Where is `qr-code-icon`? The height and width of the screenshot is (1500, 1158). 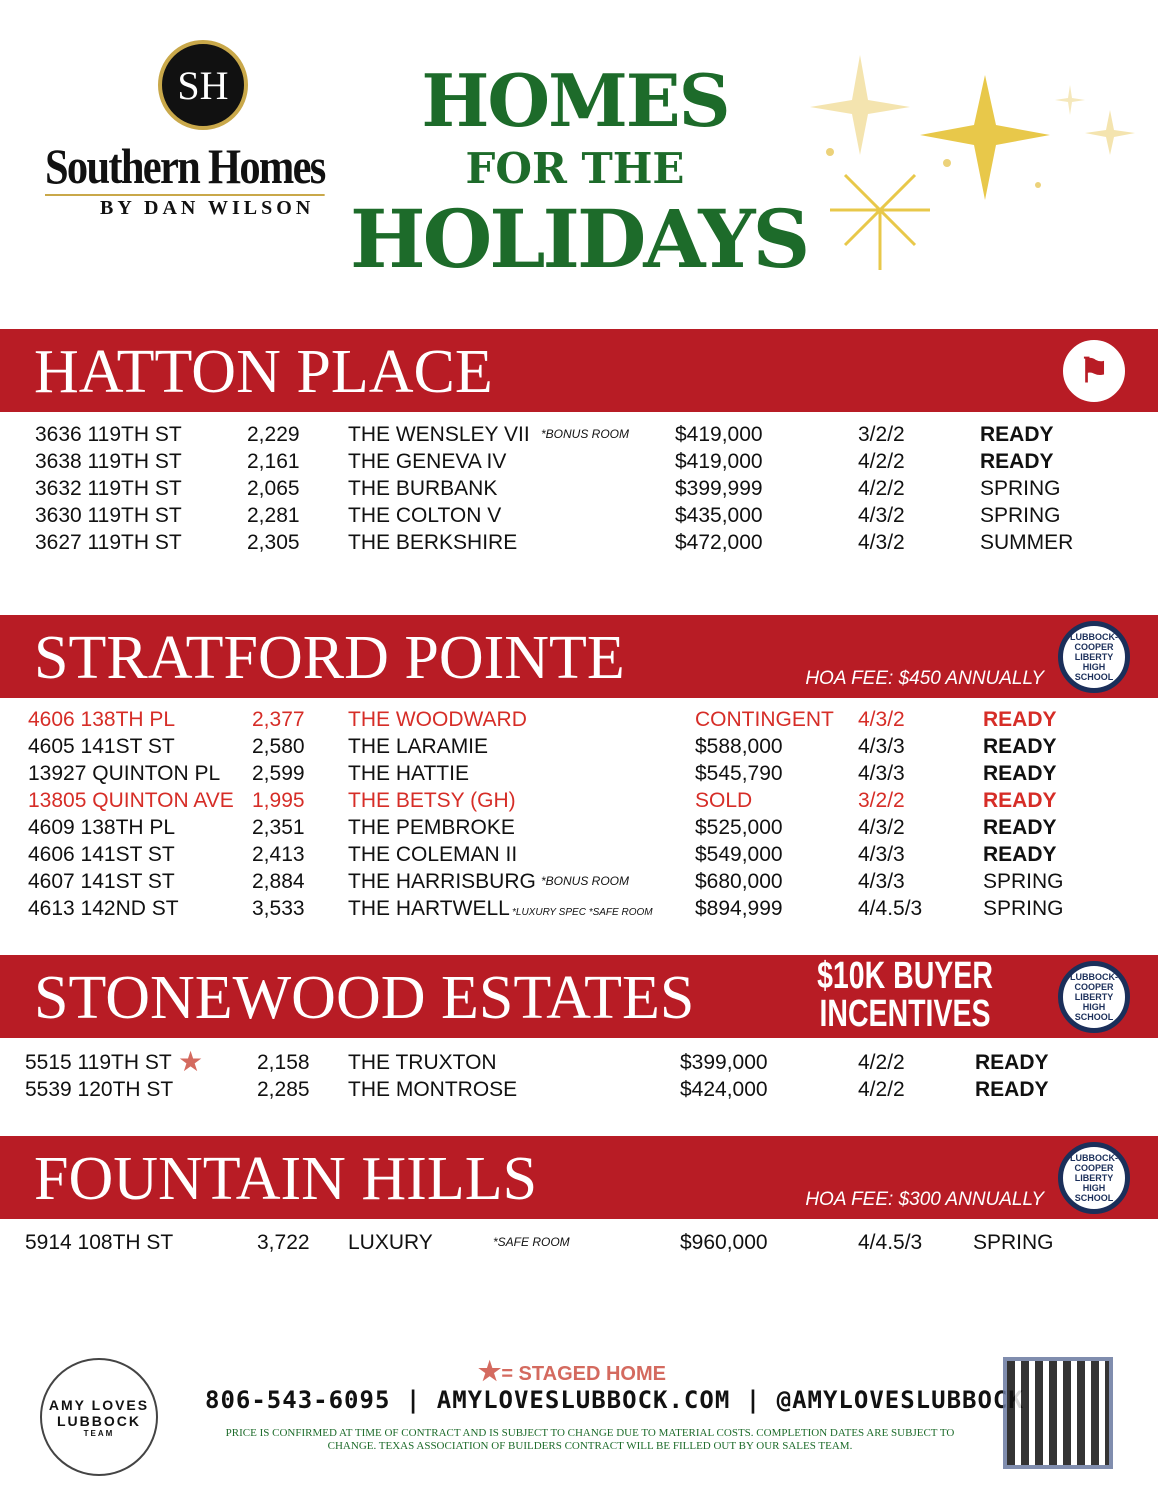 qr-code-icon is located at coordinates (1058, 1413).